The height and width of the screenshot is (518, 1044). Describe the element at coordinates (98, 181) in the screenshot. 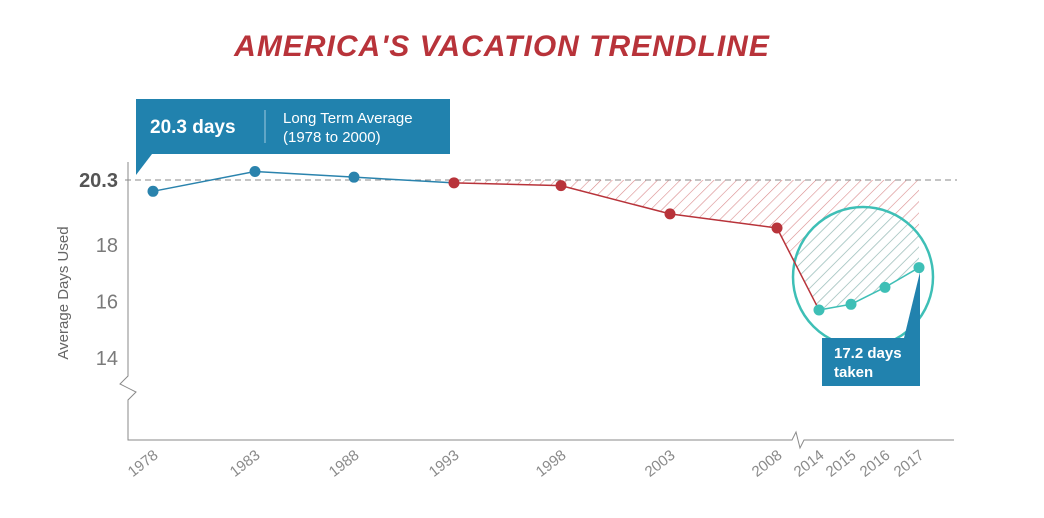

I see `y-tick-reference: 20.3` at that location.